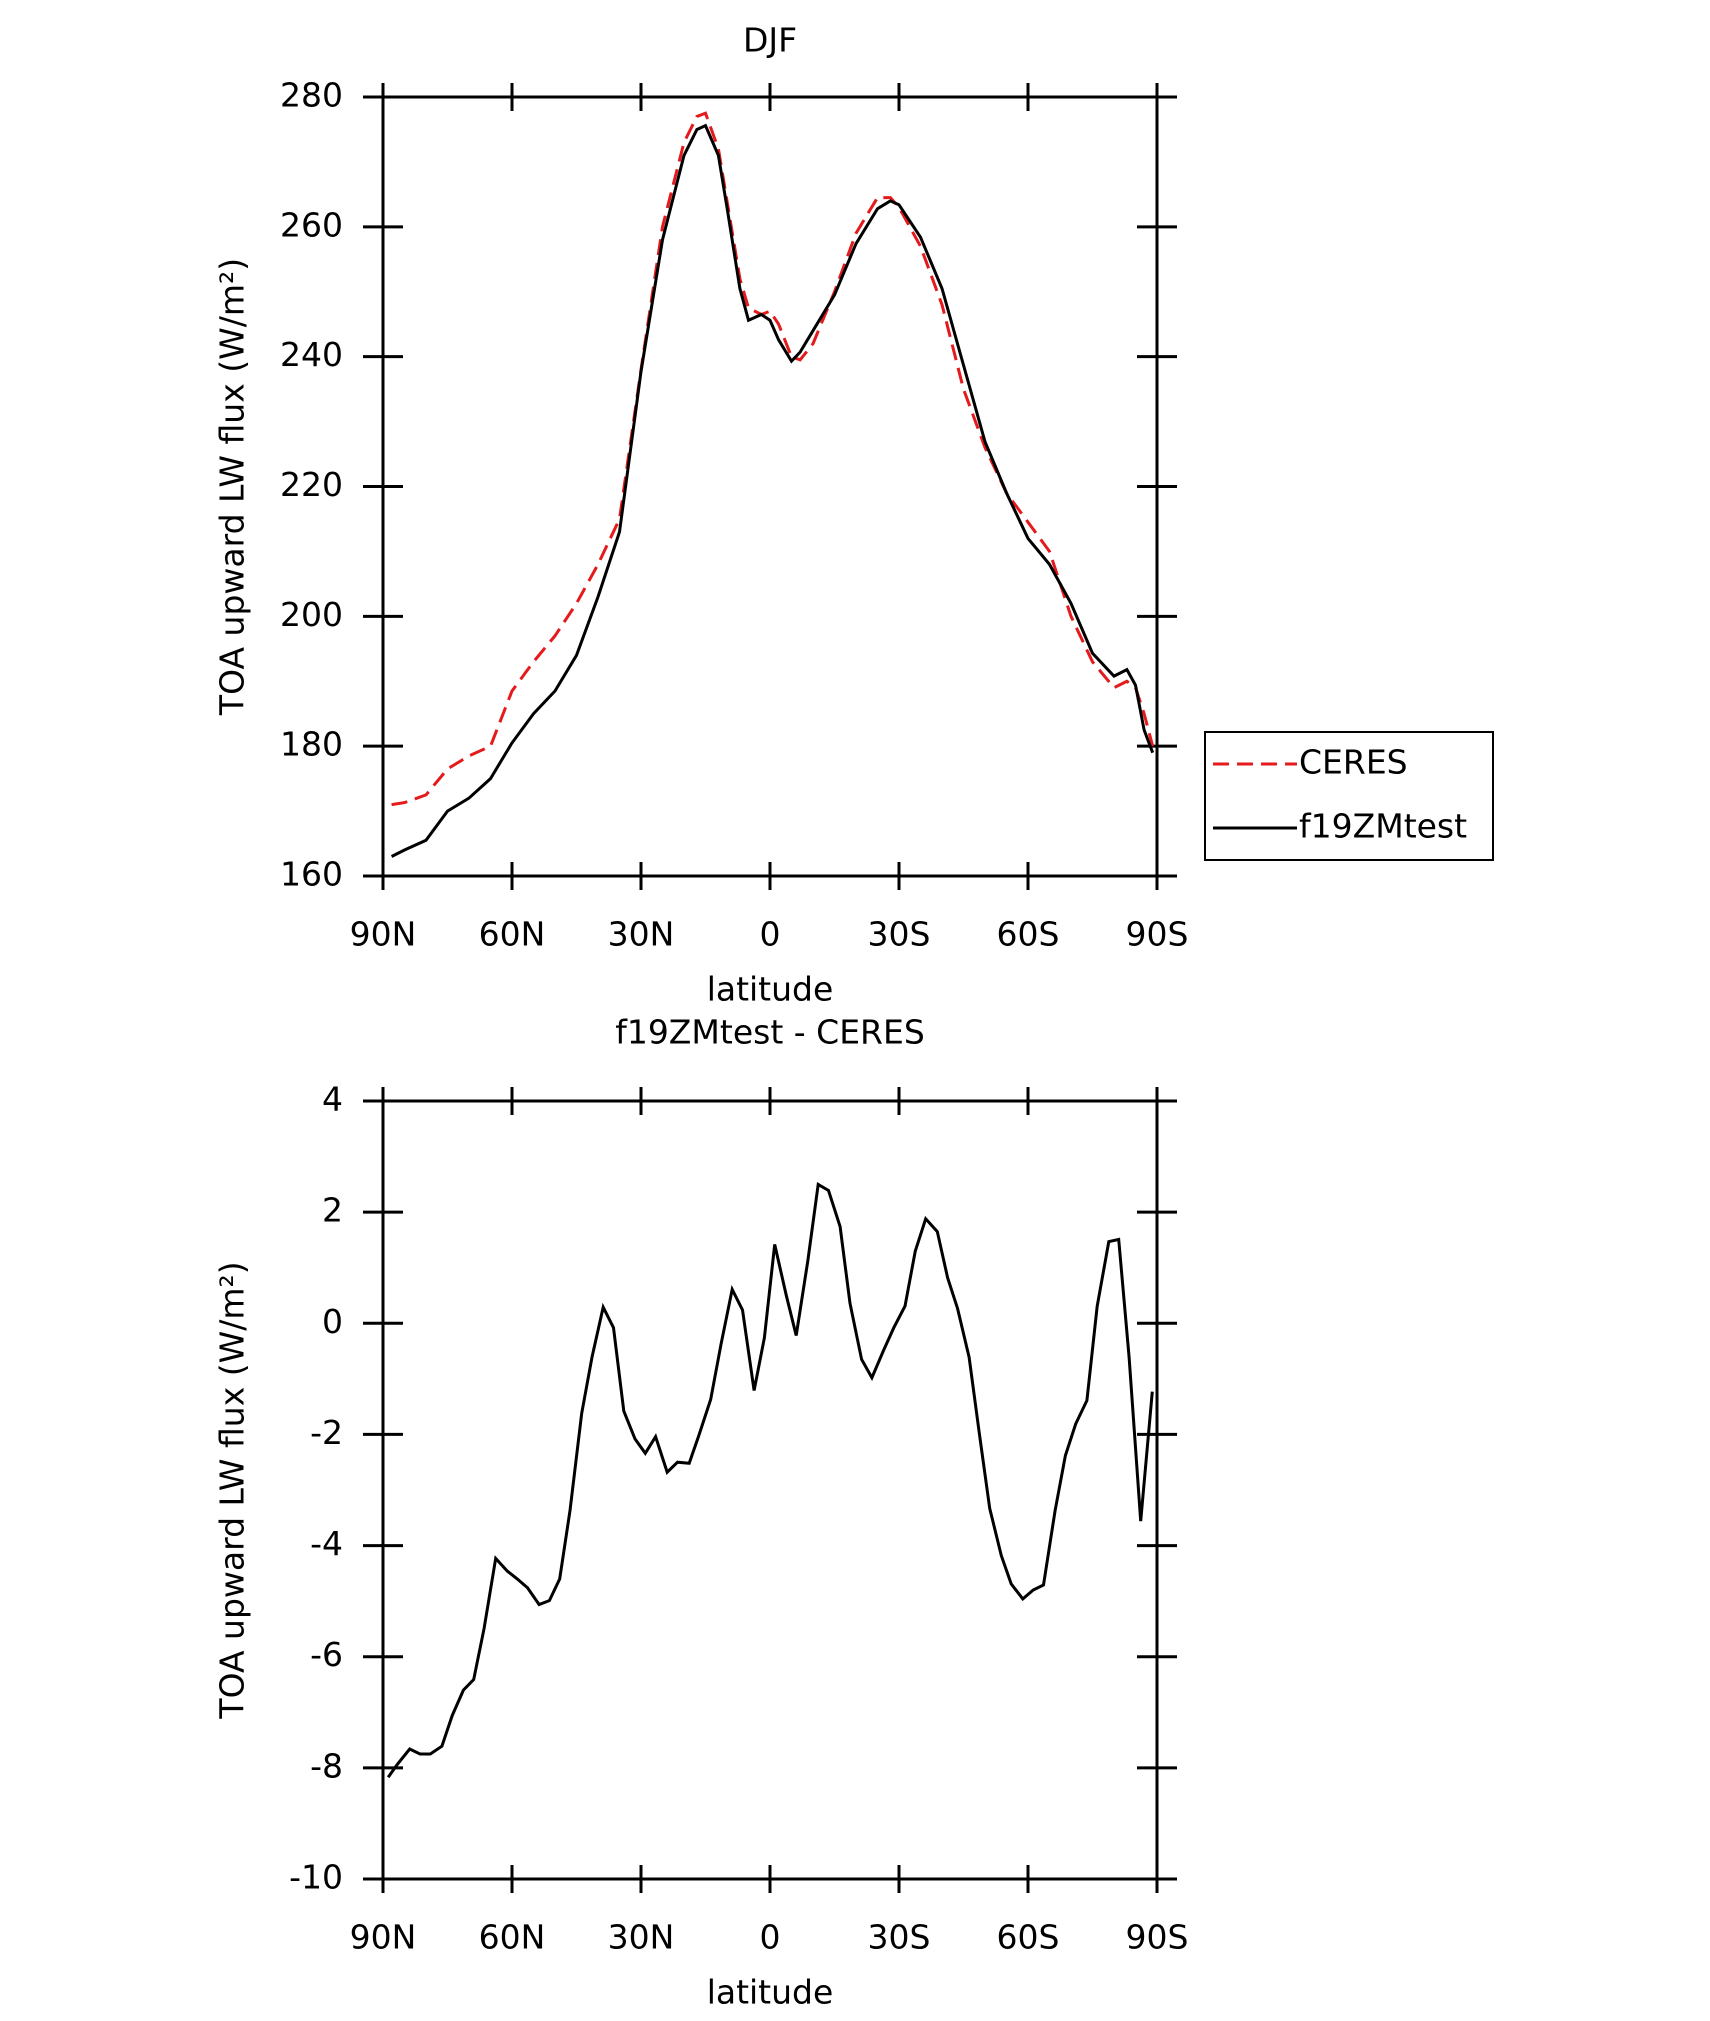  I want to click on y-tick-label: 4, so click(332, 1099).